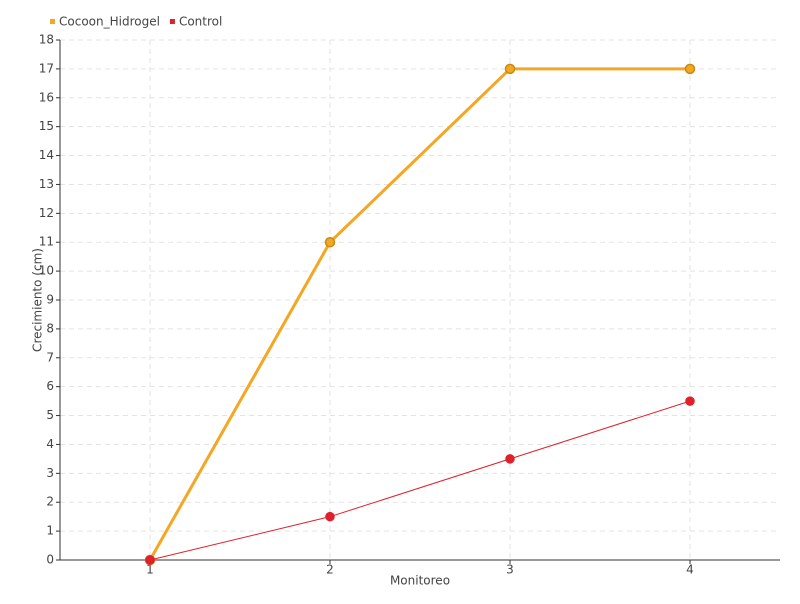 Image resolution: width=800 pixels, height=604 pixels. Describe the element at coordinates (46, 184) in the screenshot. I see `y-tick-label: 13` at that location.